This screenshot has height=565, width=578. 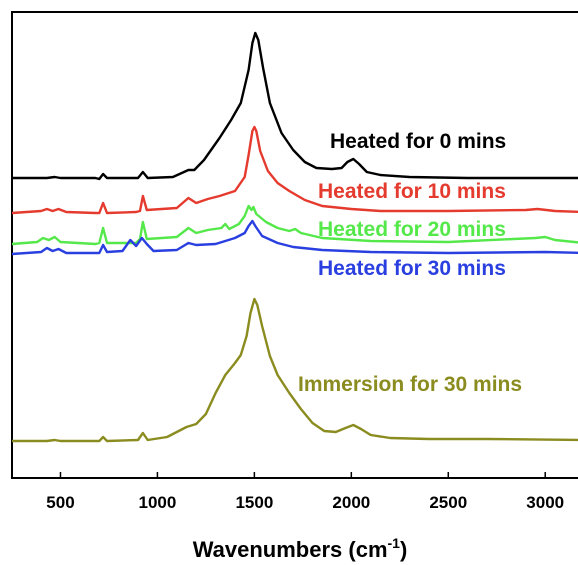 I want to click on series-label-immersion-30: Immersion for 30 mins, so click(x=410, y=384).